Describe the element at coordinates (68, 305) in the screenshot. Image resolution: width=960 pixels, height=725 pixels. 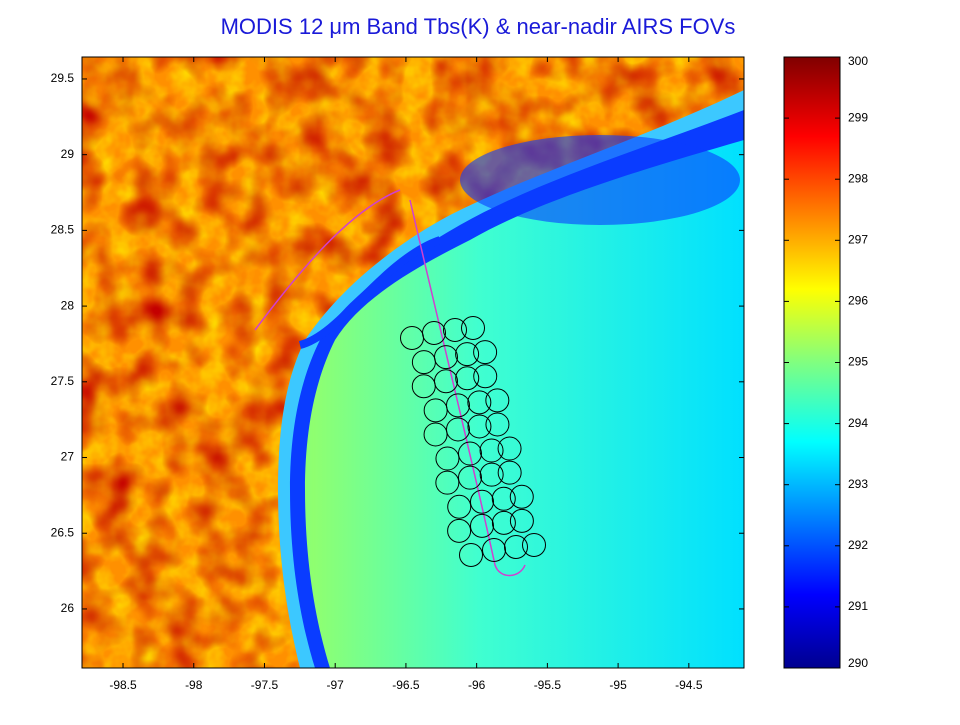
I see `y-tick-label: 28` at that location.